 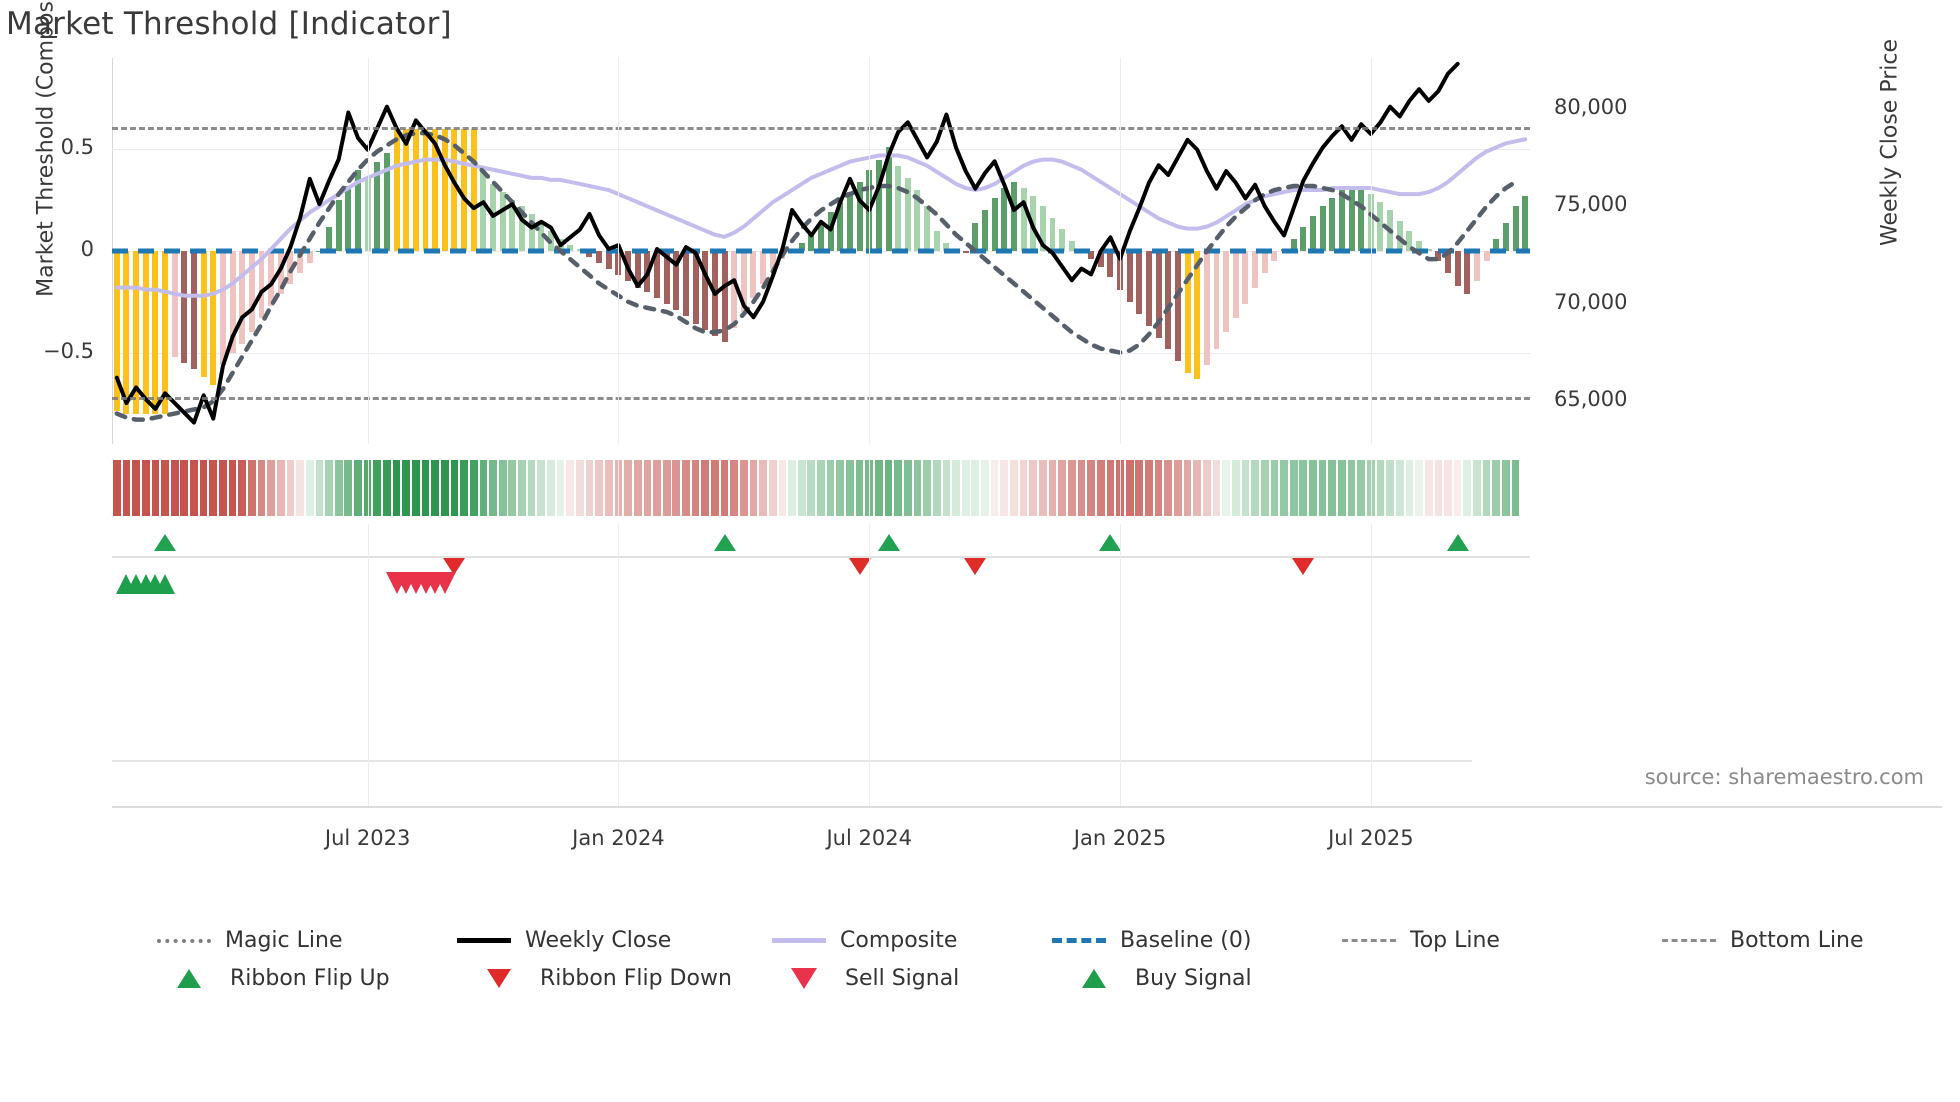 What do you see at coordinates (1420, 940) in the screenshot?
I see `legend-item: Top Line` at bounding box center [1420, 940].